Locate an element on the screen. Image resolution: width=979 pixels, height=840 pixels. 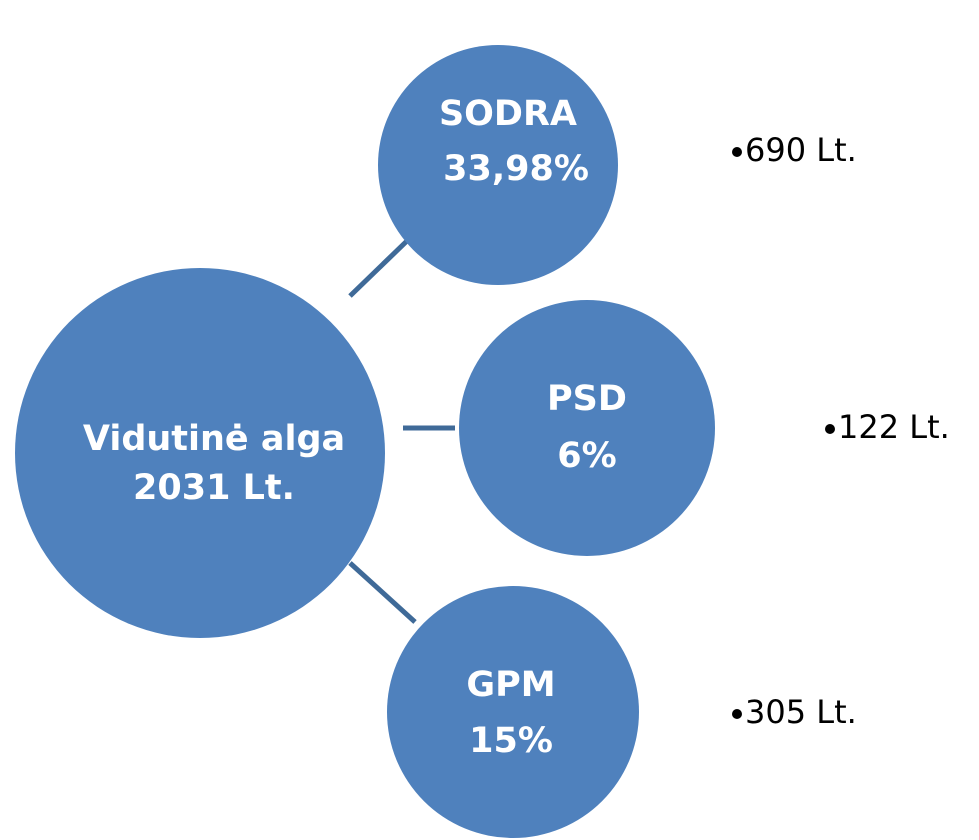
node-label: GPM is located at coordinates (510, 685).